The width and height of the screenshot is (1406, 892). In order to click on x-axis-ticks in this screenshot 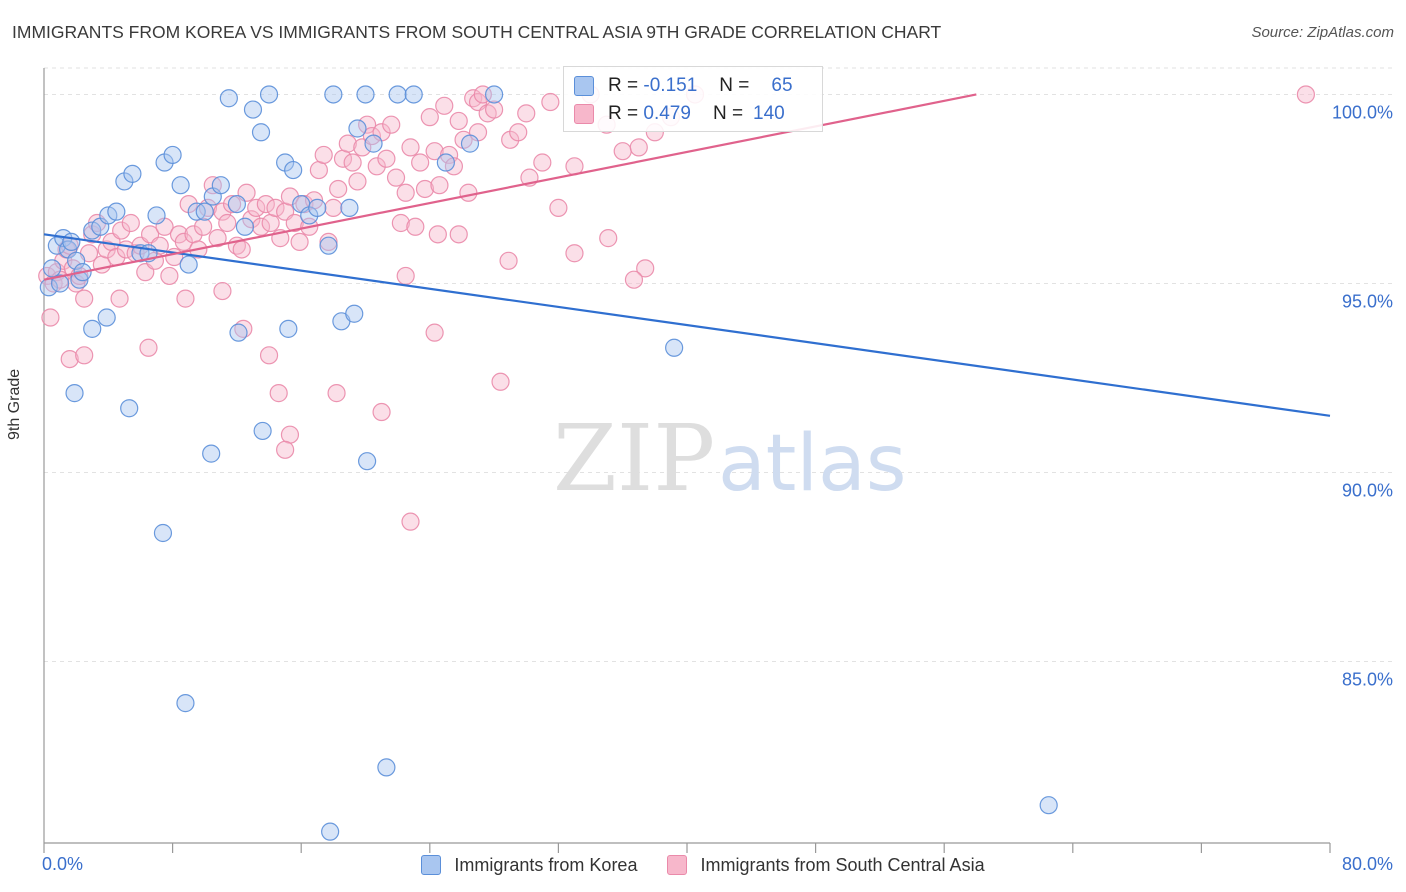, I will do `click(687, 848)`.